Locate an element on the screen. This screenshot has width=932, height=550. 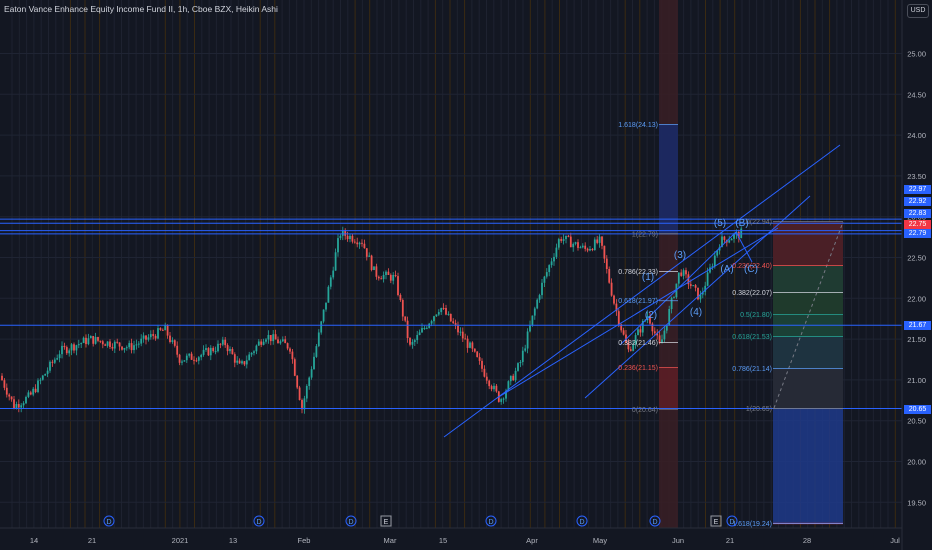
fib-level-label: 1.618(19.24) is located at coordinates (752, 524).